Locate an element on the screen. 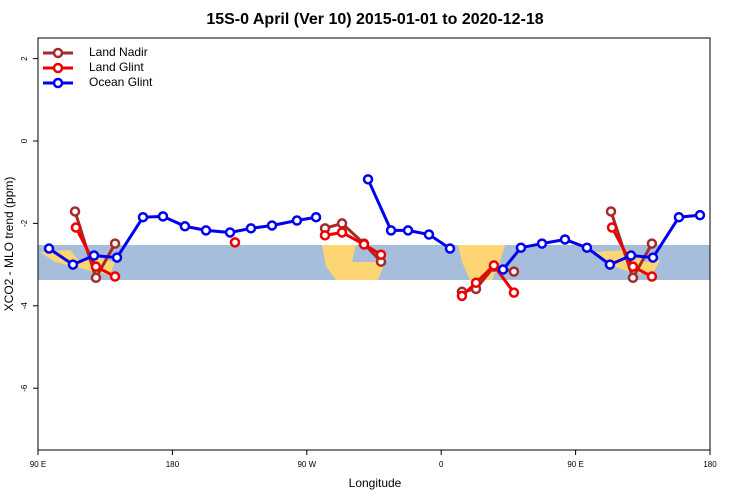  x-axis-label: Longitude is located at coordinates (375, 483).